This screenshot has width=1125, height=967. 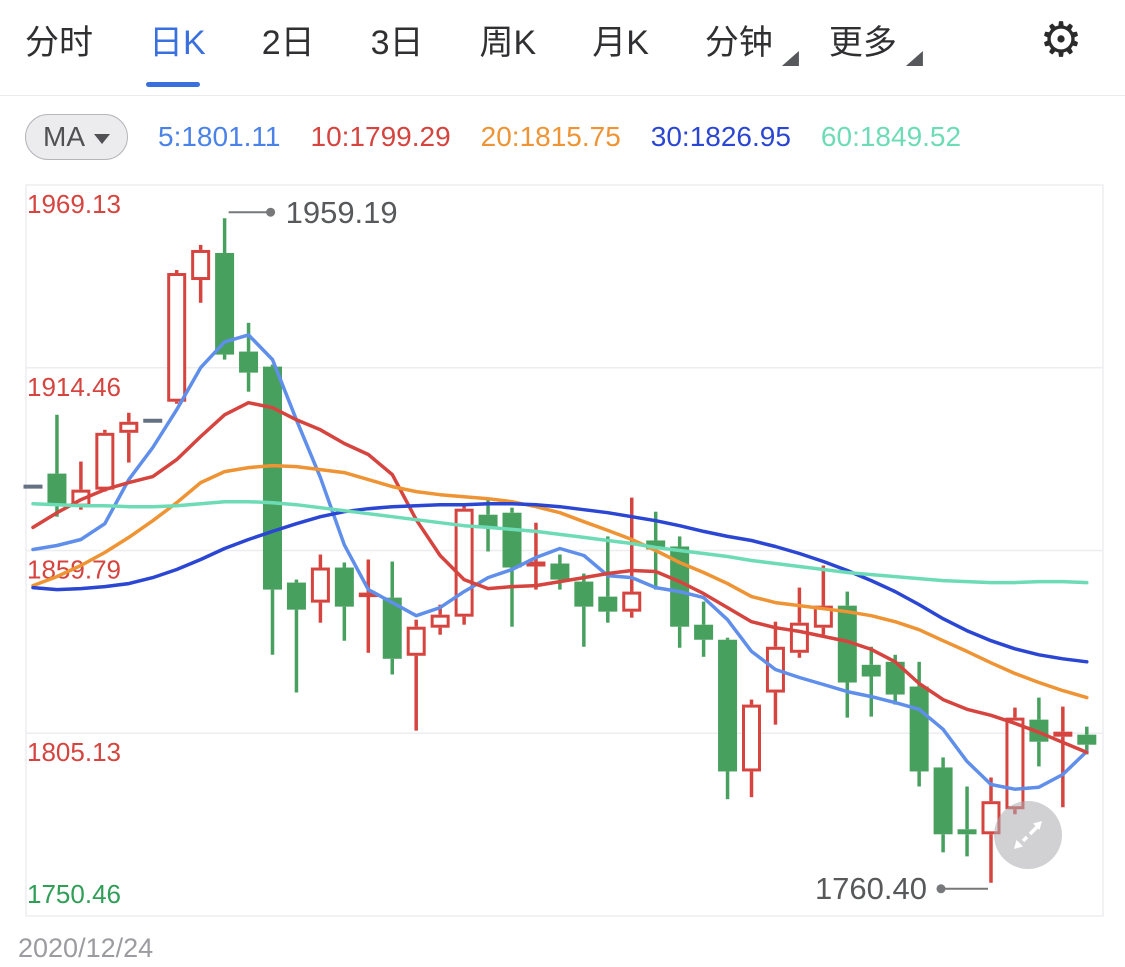 What do you see at coordinates (862, 43) in the screenshot?
I see `tab-label: 更多` at bounding box center [862, 43].